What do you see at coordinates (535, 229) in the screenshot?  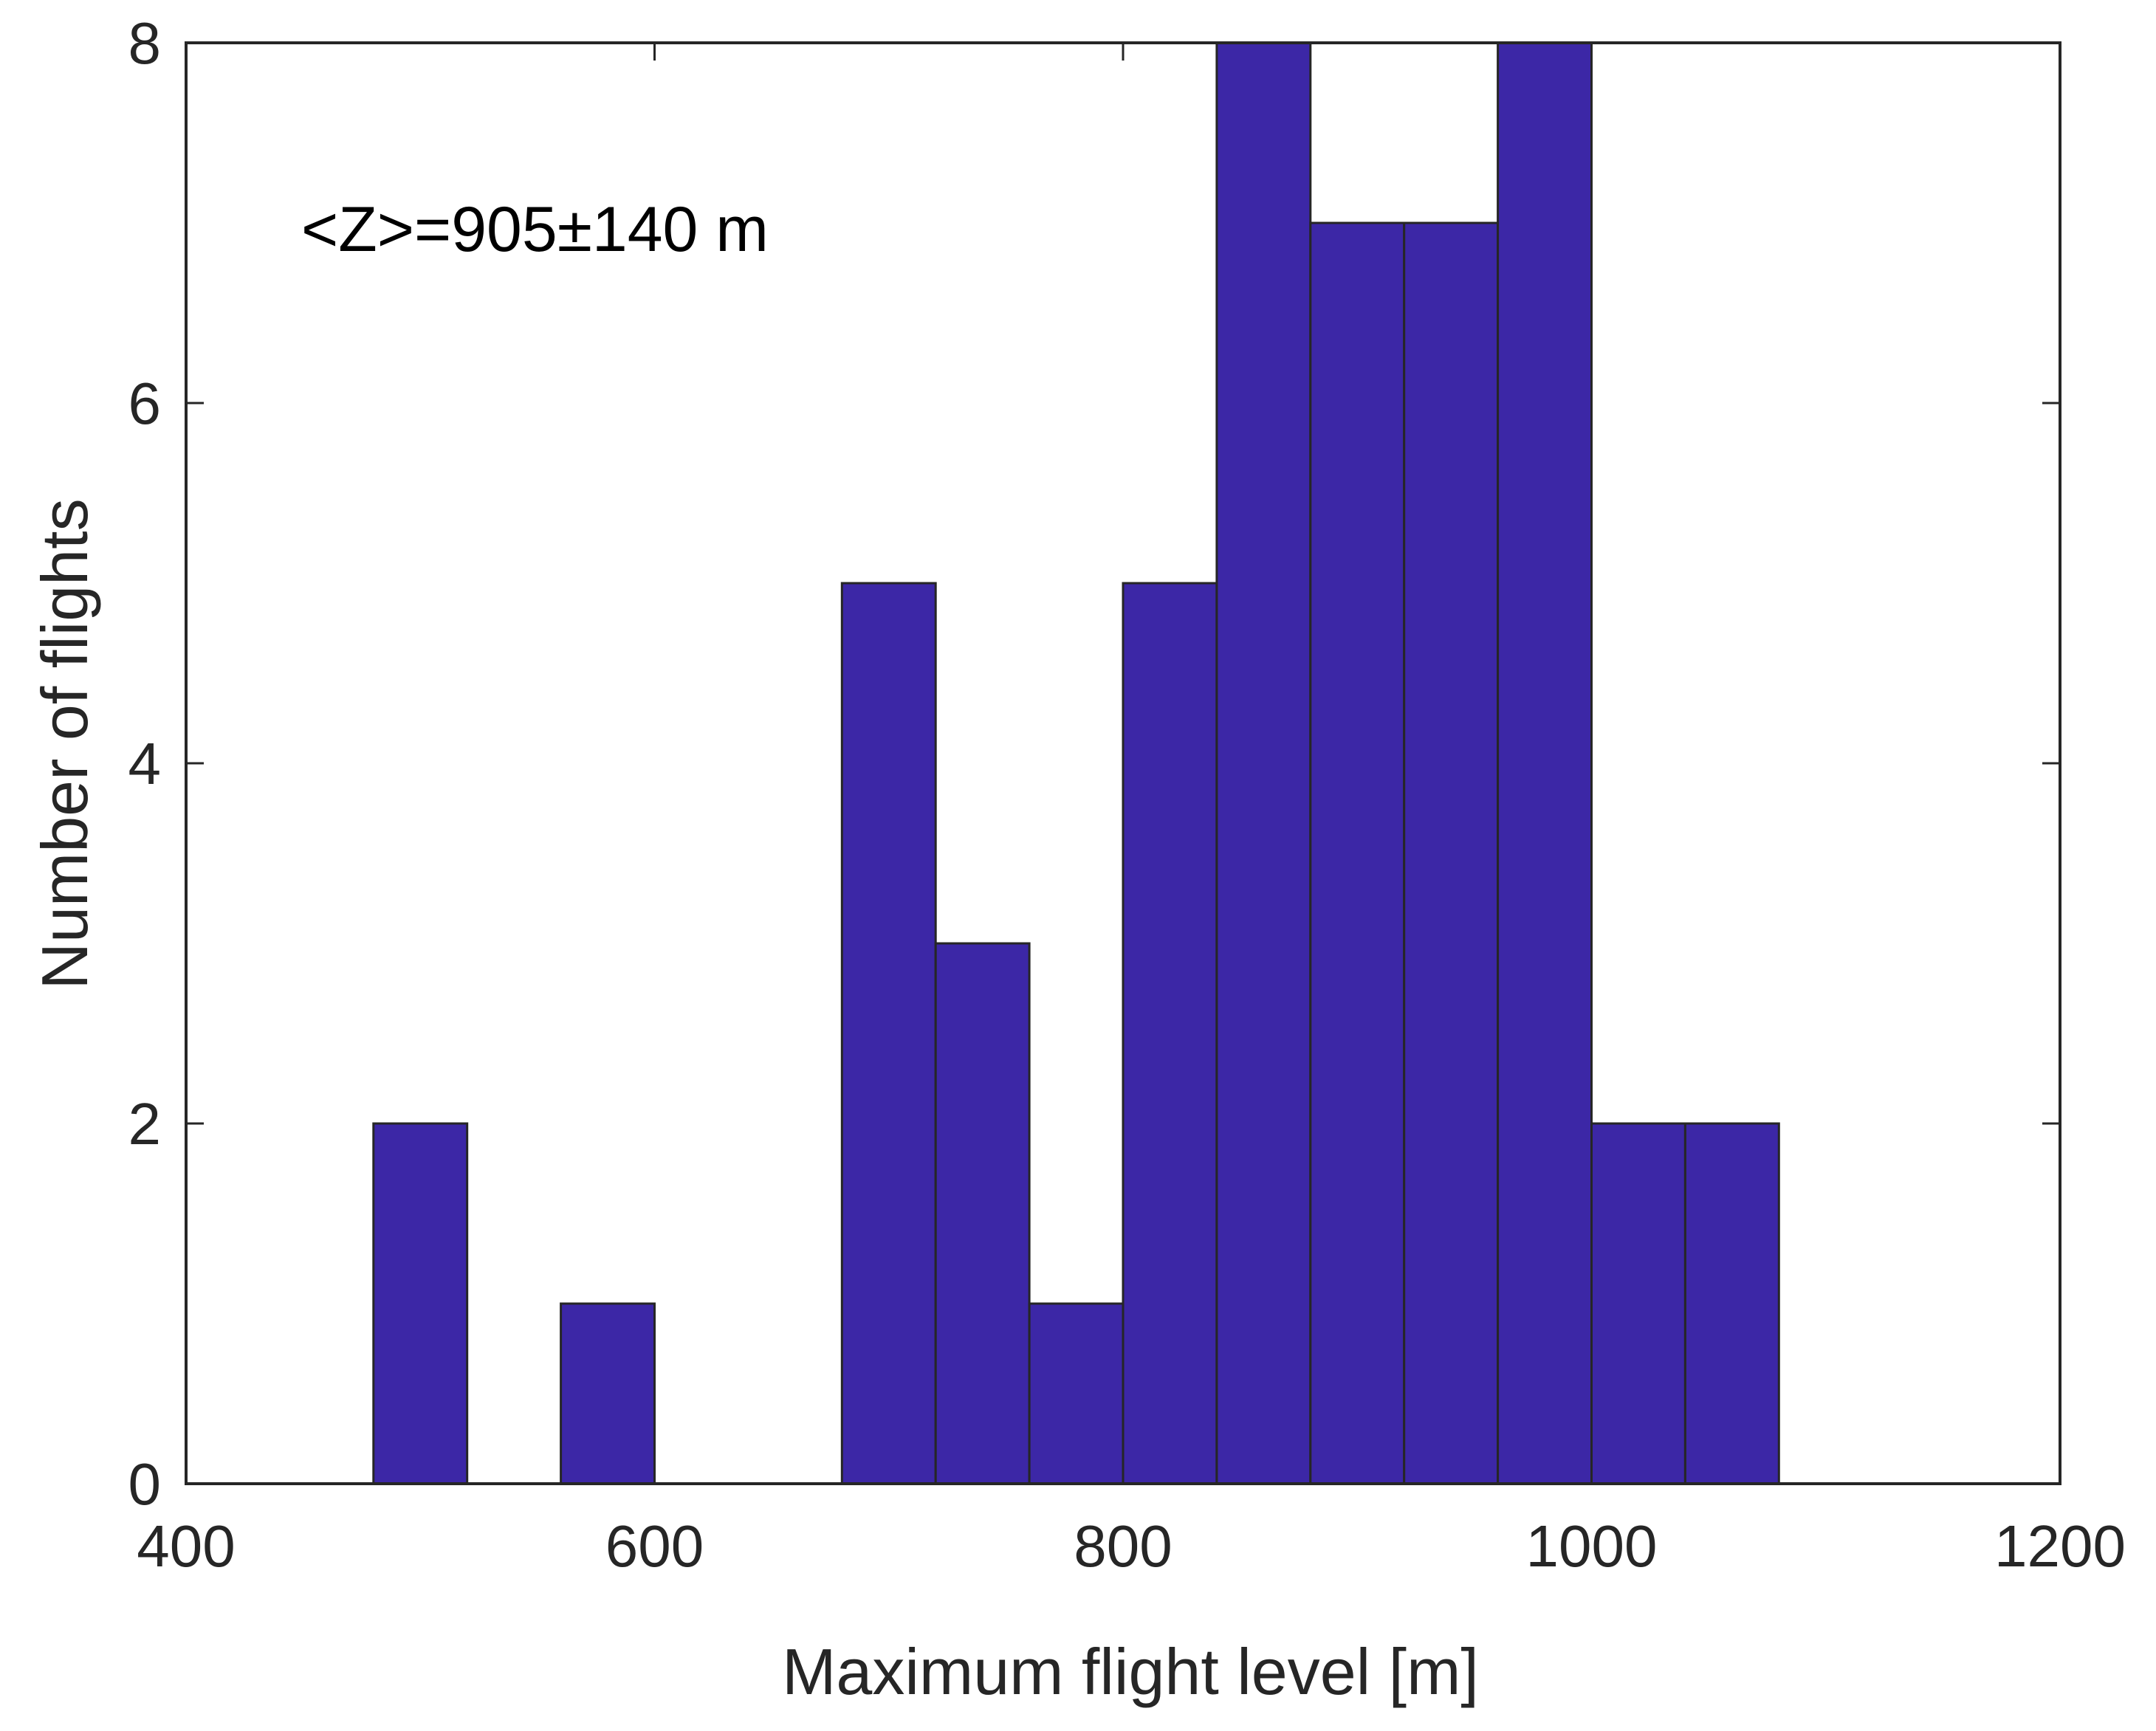 I see `mean-annotation: <Z>=905±140 m` at bounding box center [535, 229].